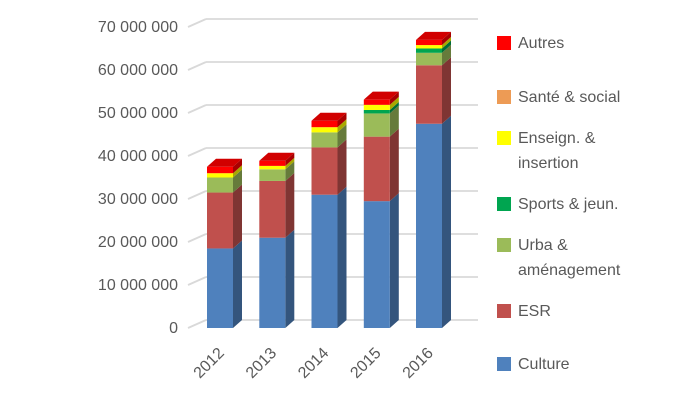 Image resolution: width=692 pixels, height=408 pixels. I want to click on bar-2015-autres, so click(376, 102).